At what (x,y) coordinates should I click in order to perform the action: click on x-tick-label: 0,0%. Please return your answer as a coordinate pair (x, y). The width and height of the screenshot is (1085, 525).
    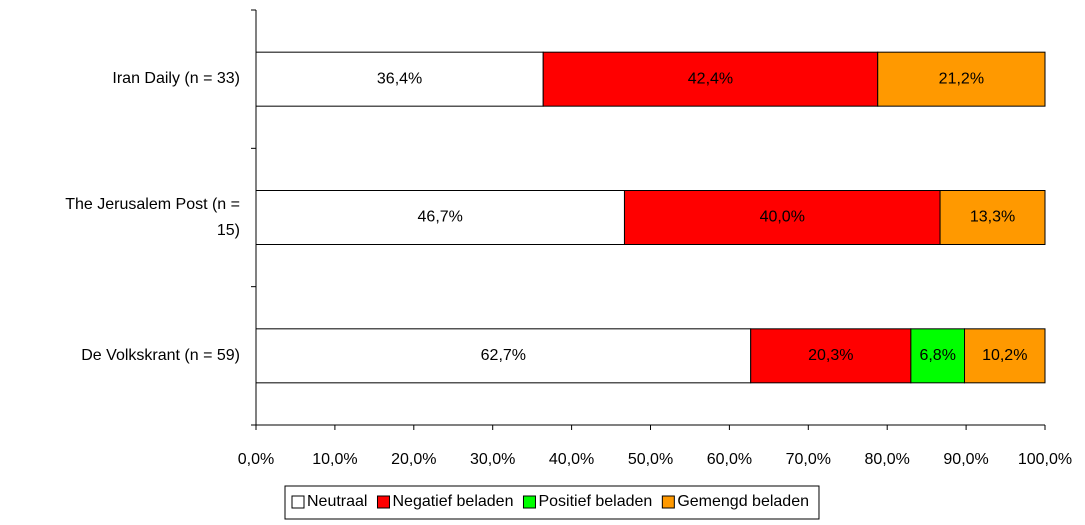
    Looking at the image, I should click on (256, 459).